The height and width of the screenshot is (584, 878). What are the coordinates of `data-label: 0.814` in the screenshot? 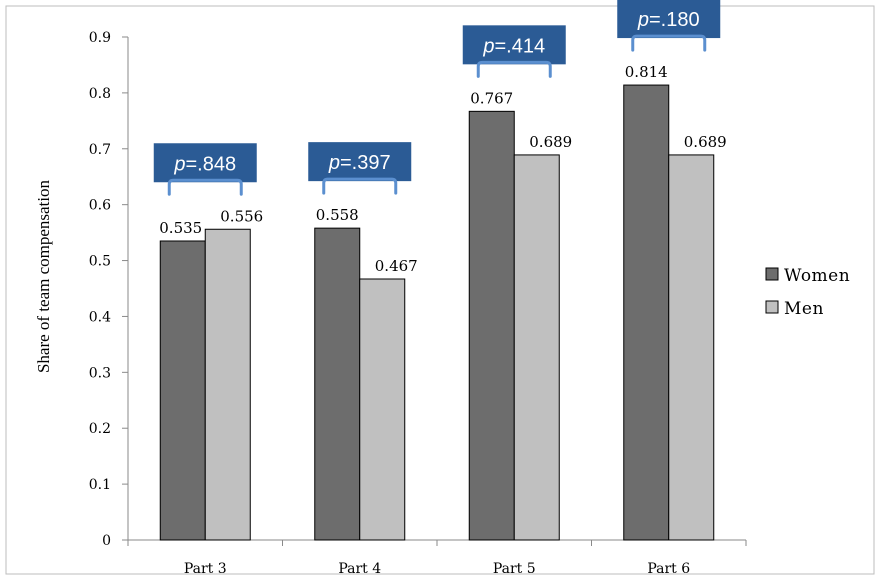 It's located at (646, 72).